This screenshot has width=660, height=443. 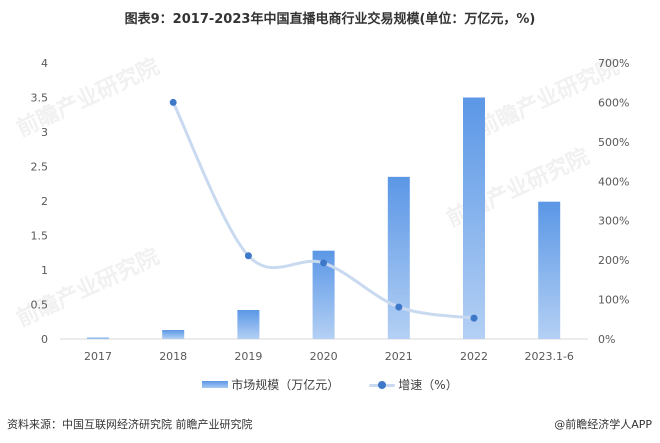 What do you see at coordinates (173, 334) in the screenshot?
I see `bar-2018` at bounding box center [173, 334].